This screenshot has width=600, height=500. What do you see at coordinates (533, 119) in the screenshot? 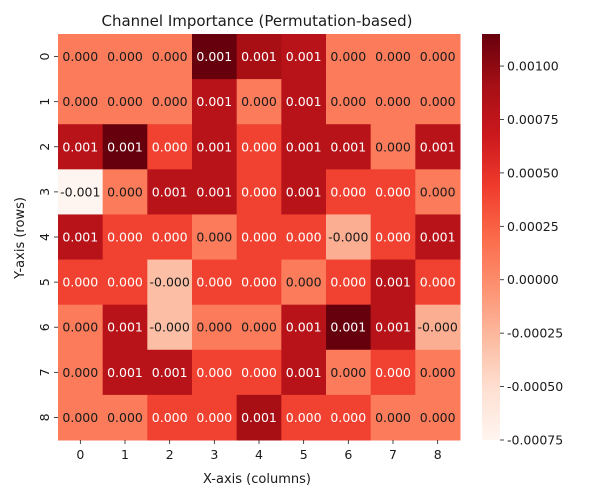
I see `colorbar-tick-label: 0.00075` at bounding box center [533, 119].